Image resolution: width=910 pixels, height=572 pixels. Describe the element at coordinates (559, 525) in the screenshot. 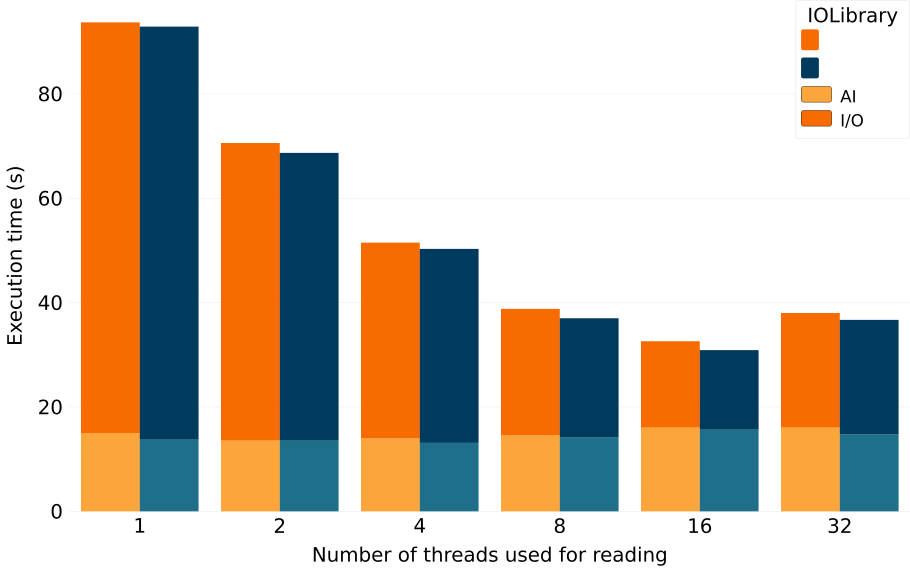

I see `x-tick-label: 8` at that location.